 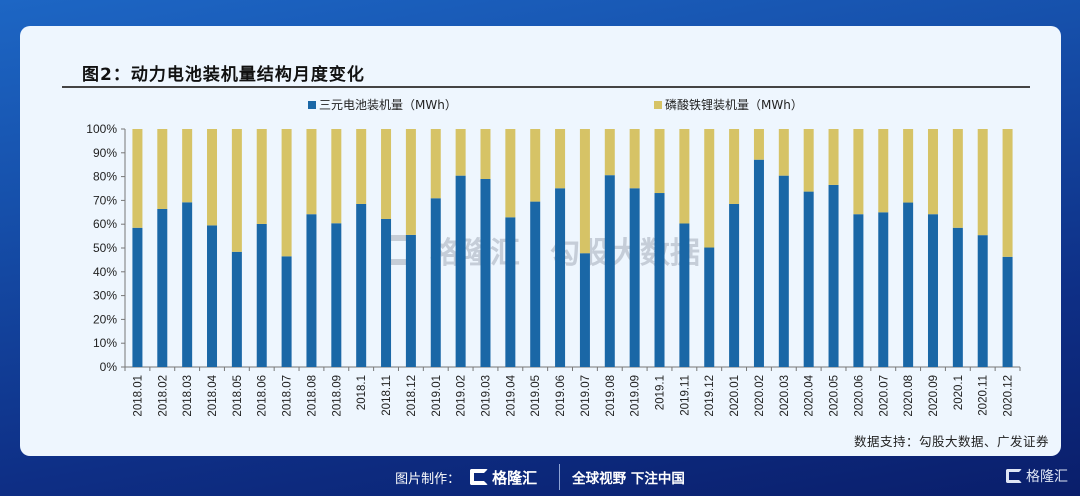 What do you see at coordinates (859, 396) in the screenshot?
I see `x-tick-label: 2020.06` at bounding box center [859, 396].